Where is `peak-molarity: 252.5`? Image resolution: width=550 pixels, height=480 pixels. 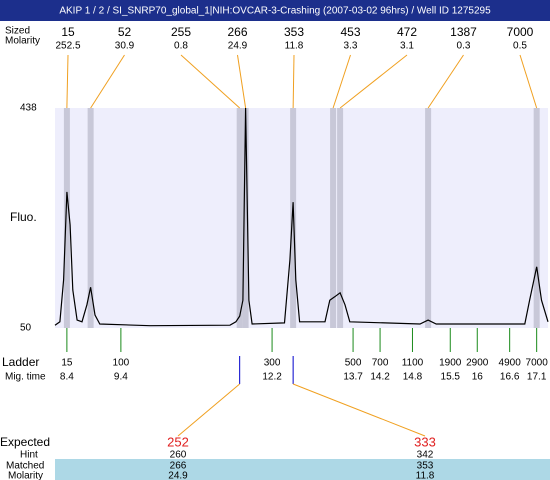 peak-molarity: 252.5 is located at coordinates (67, 46).